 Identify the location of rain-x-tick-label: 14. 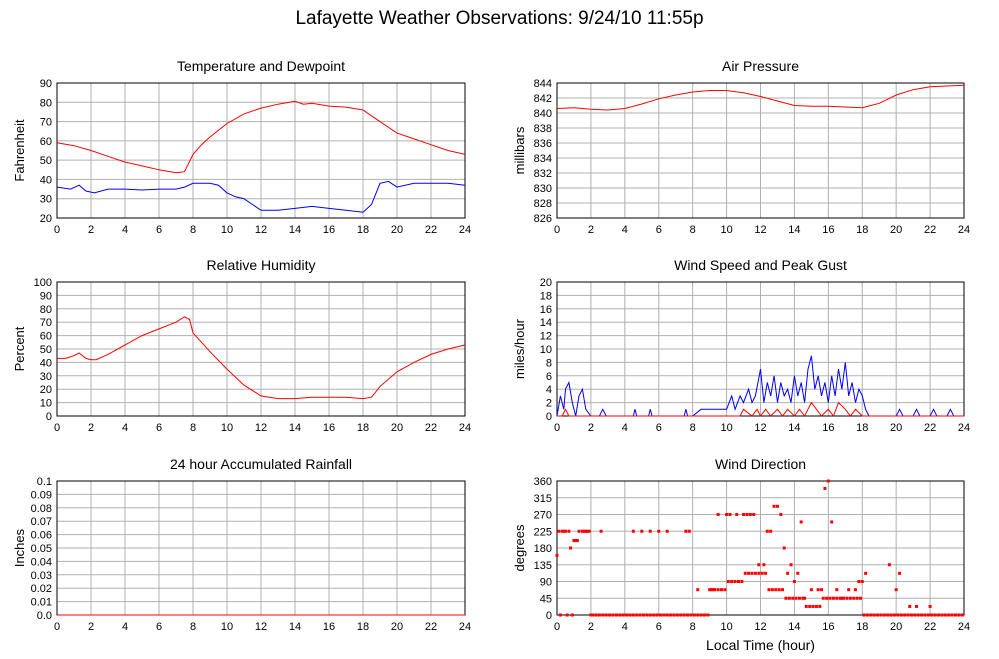
(295, 627).